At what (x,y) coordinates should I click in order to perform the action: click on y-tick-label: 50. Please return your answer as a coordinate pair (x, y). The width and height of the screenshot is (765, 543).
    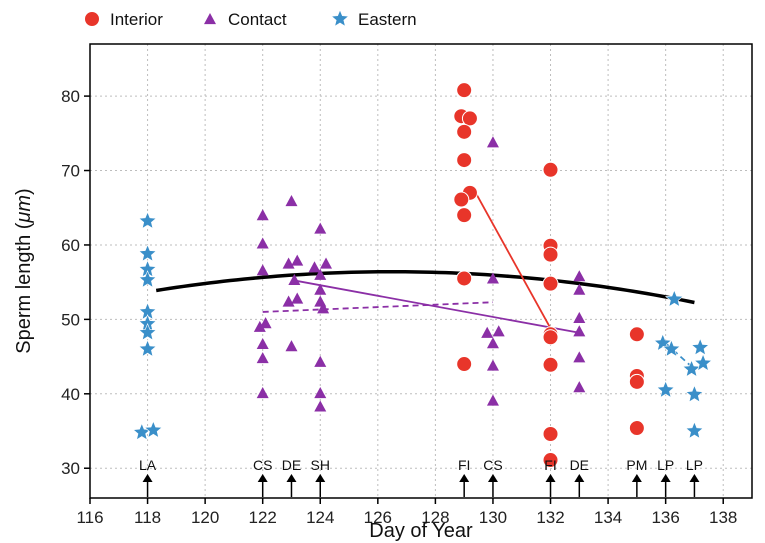
    Looking at the image, I should click on (70, 319).